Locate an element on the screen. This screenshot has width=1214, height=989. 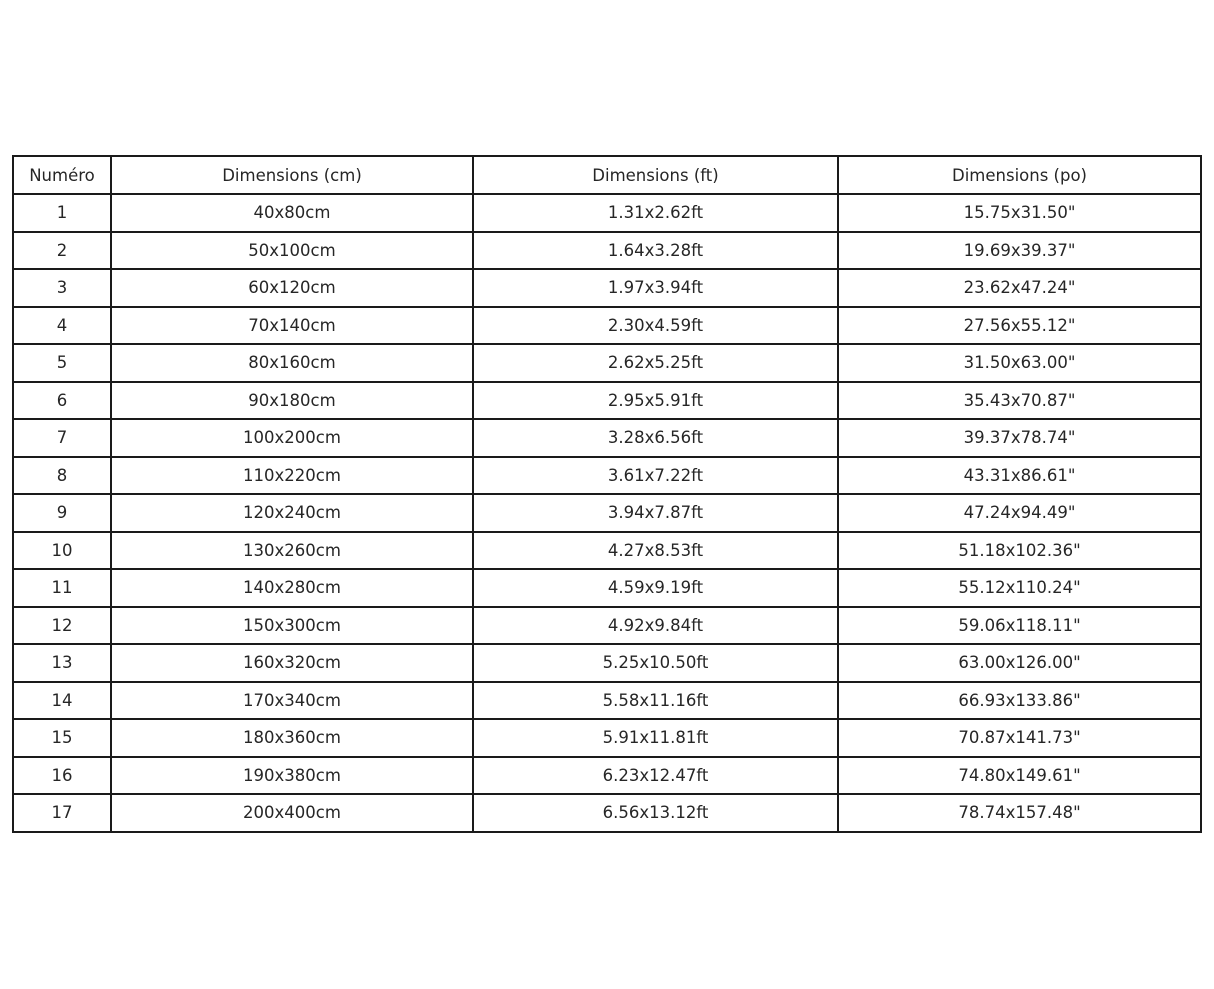
cell-dimensions-po: 15.75x31.50" is located at coordinates (1019, 213).